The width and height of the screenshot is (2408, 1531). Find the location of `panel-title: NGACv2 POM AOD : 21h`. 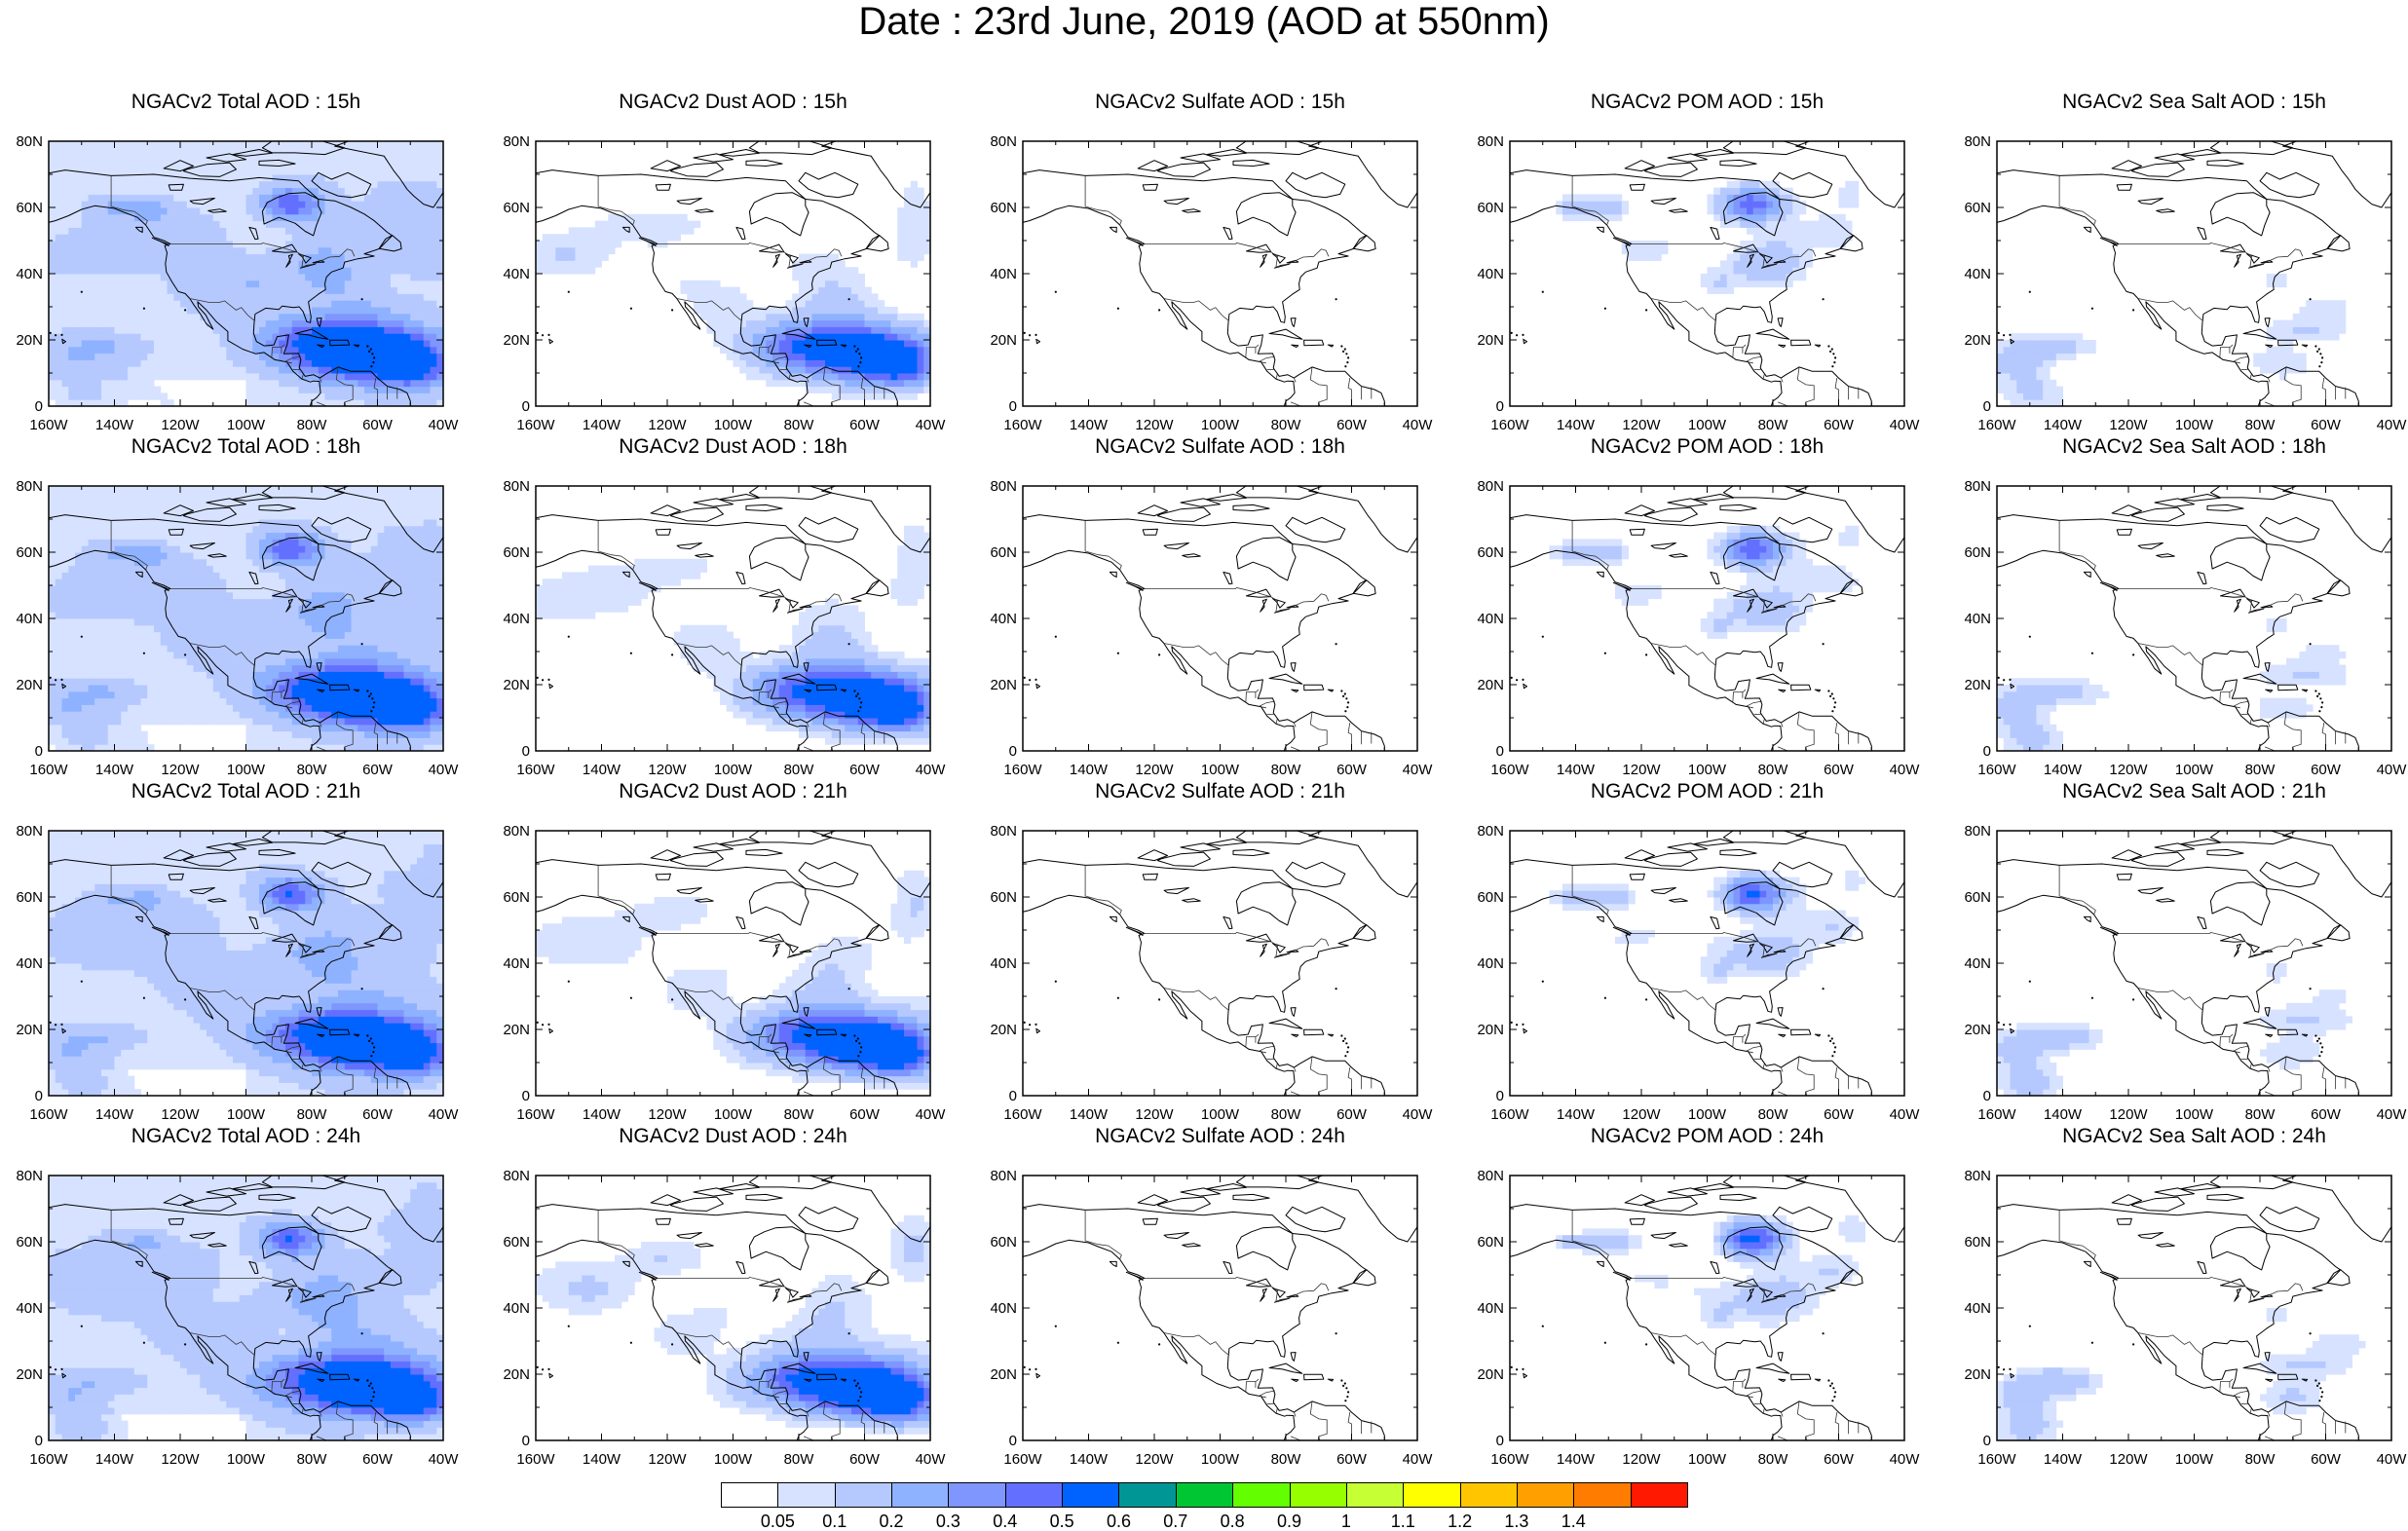

panel-title: NGACv2 POM AOD : 21h is located at coordinates (1707, 791).